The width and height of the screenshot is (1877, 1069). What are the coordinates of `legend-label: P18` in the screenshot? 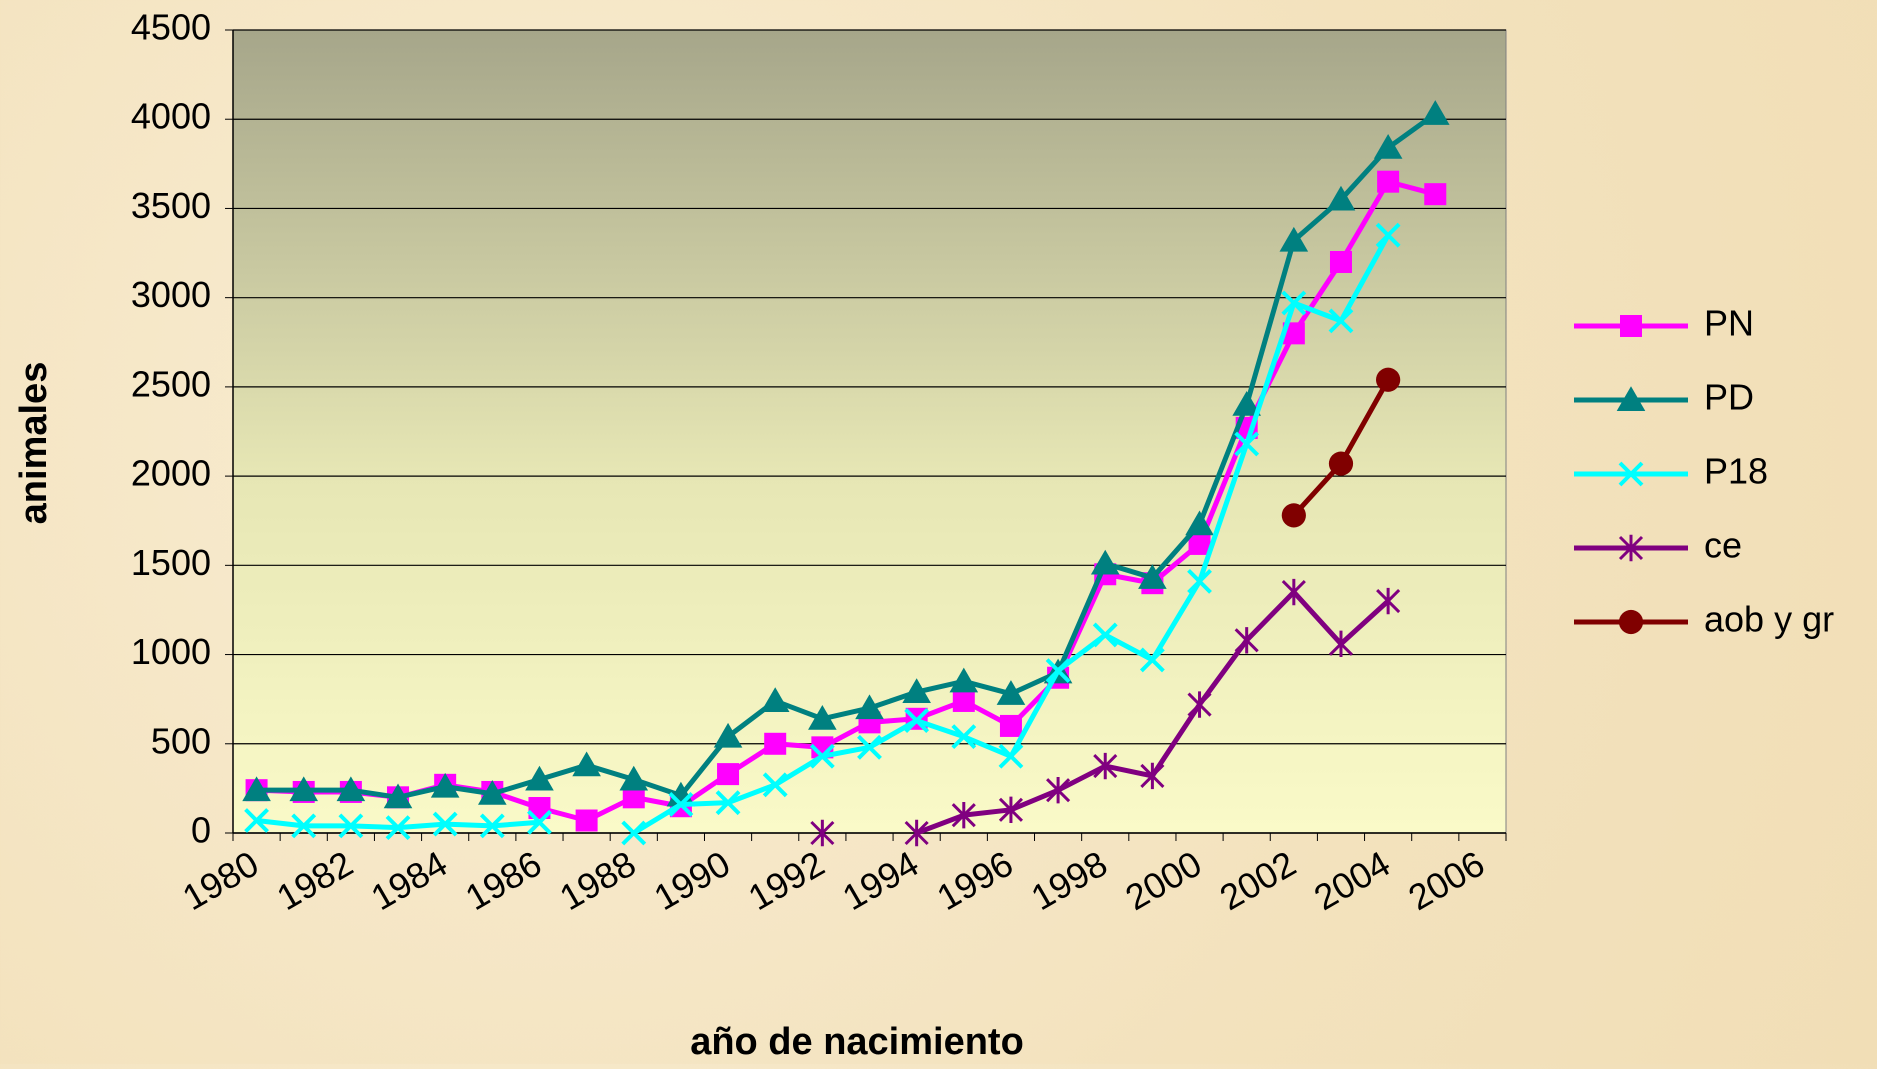 It's located at (1736, 471).